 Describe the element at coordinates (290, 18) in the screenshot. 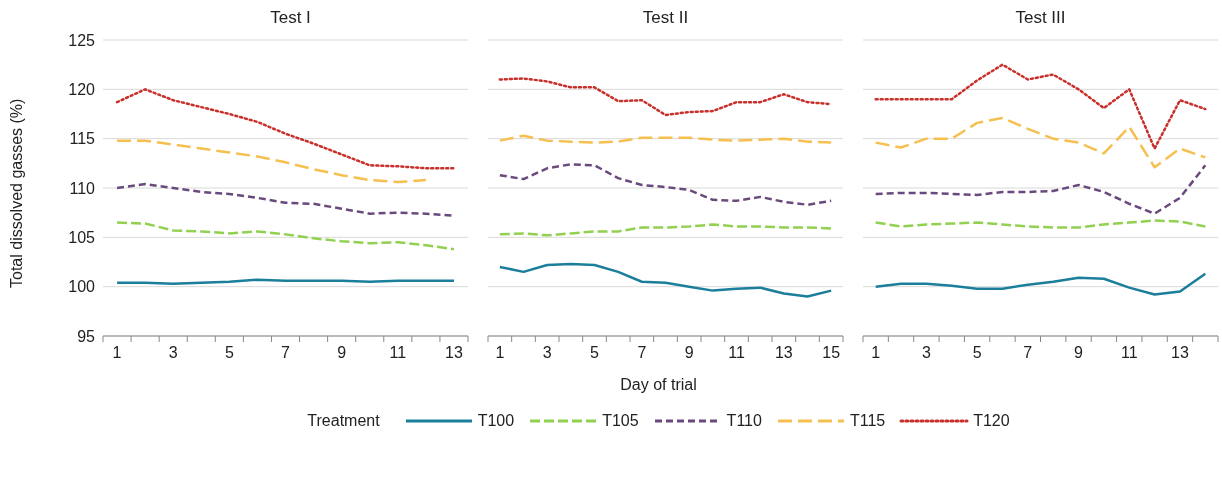

I see `chart-title: Test I` at that location.